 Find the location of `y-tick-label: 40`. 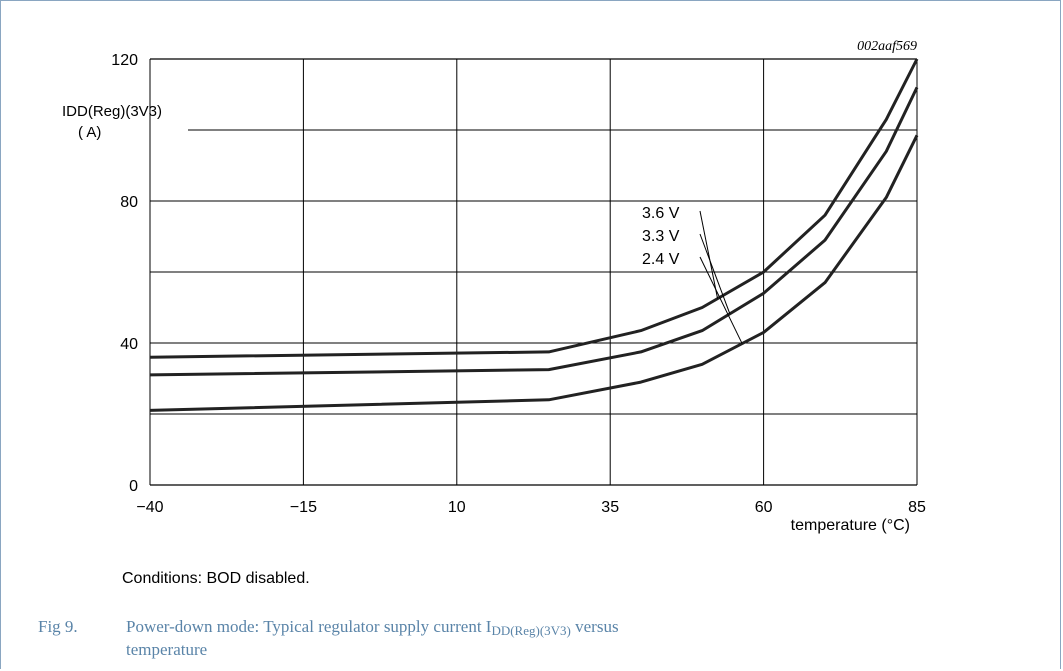

y-tick-label: 40 is located at coordinates (129, 344).